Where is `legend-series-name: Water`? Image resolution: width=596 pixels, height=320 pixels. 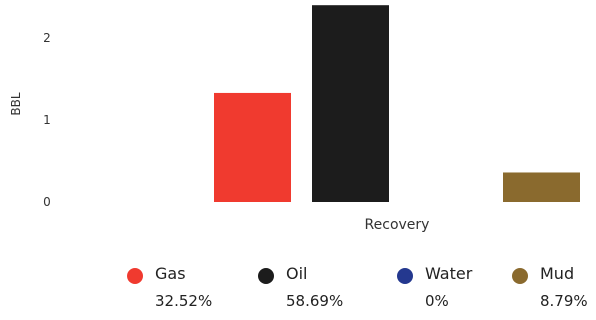 legend-series-name: Water is located at coordinates (449, 273).